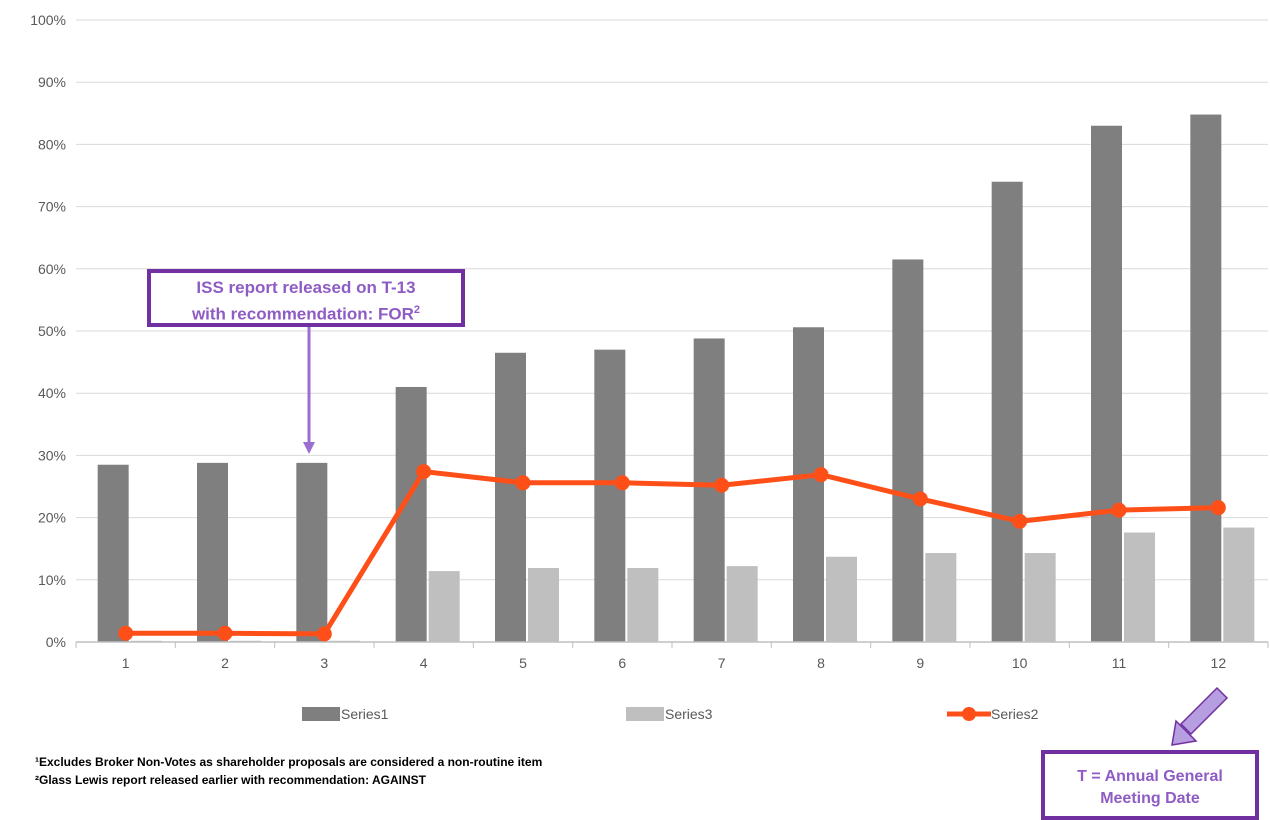 The height and width of the screenshot is (820, 1270). I want to click on x-tick-label: 3, so click(324, 663).